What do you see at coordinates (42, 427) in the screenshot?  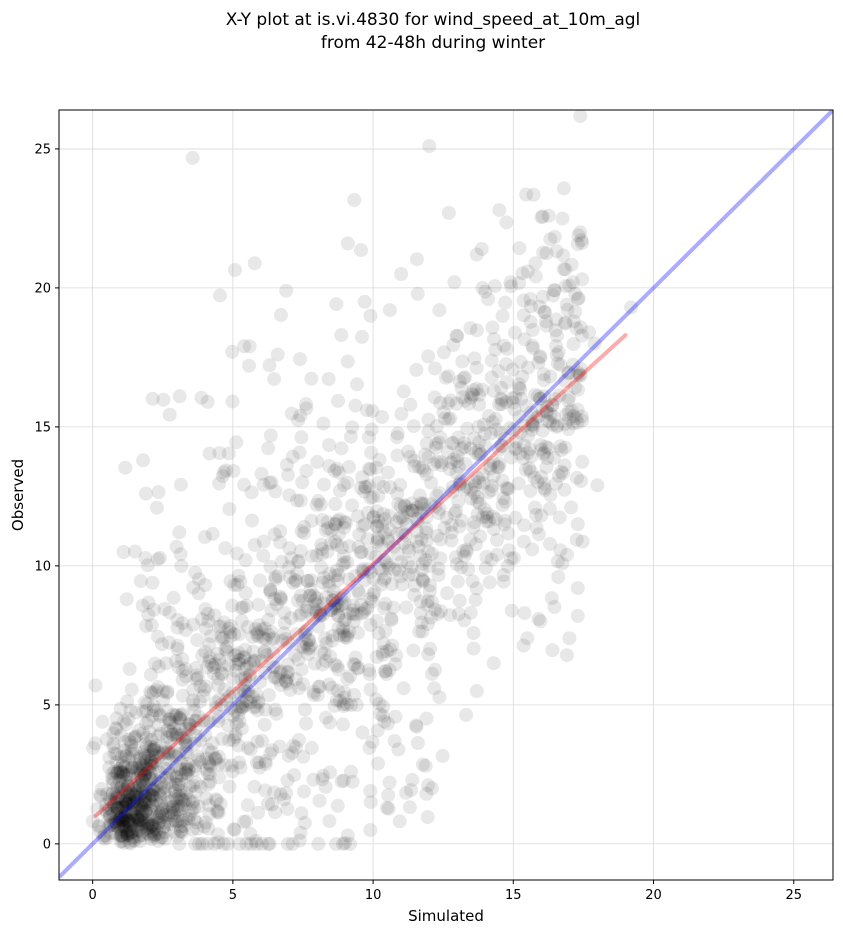 I see `y-tick-label: 15` at bounding box center [42, 427].